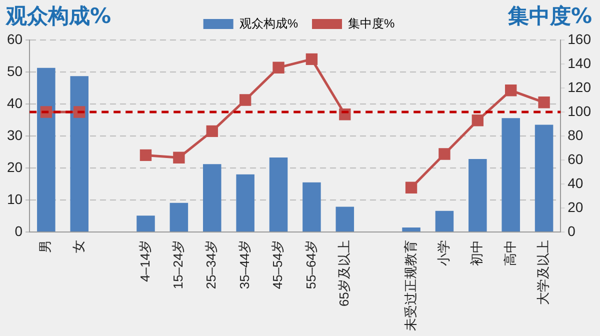 The height and width of the screenshot is (336, 600). Describe the element at coordinates (444, 253) in the screenshot. I see `x-tick-label: 小学` at that location.